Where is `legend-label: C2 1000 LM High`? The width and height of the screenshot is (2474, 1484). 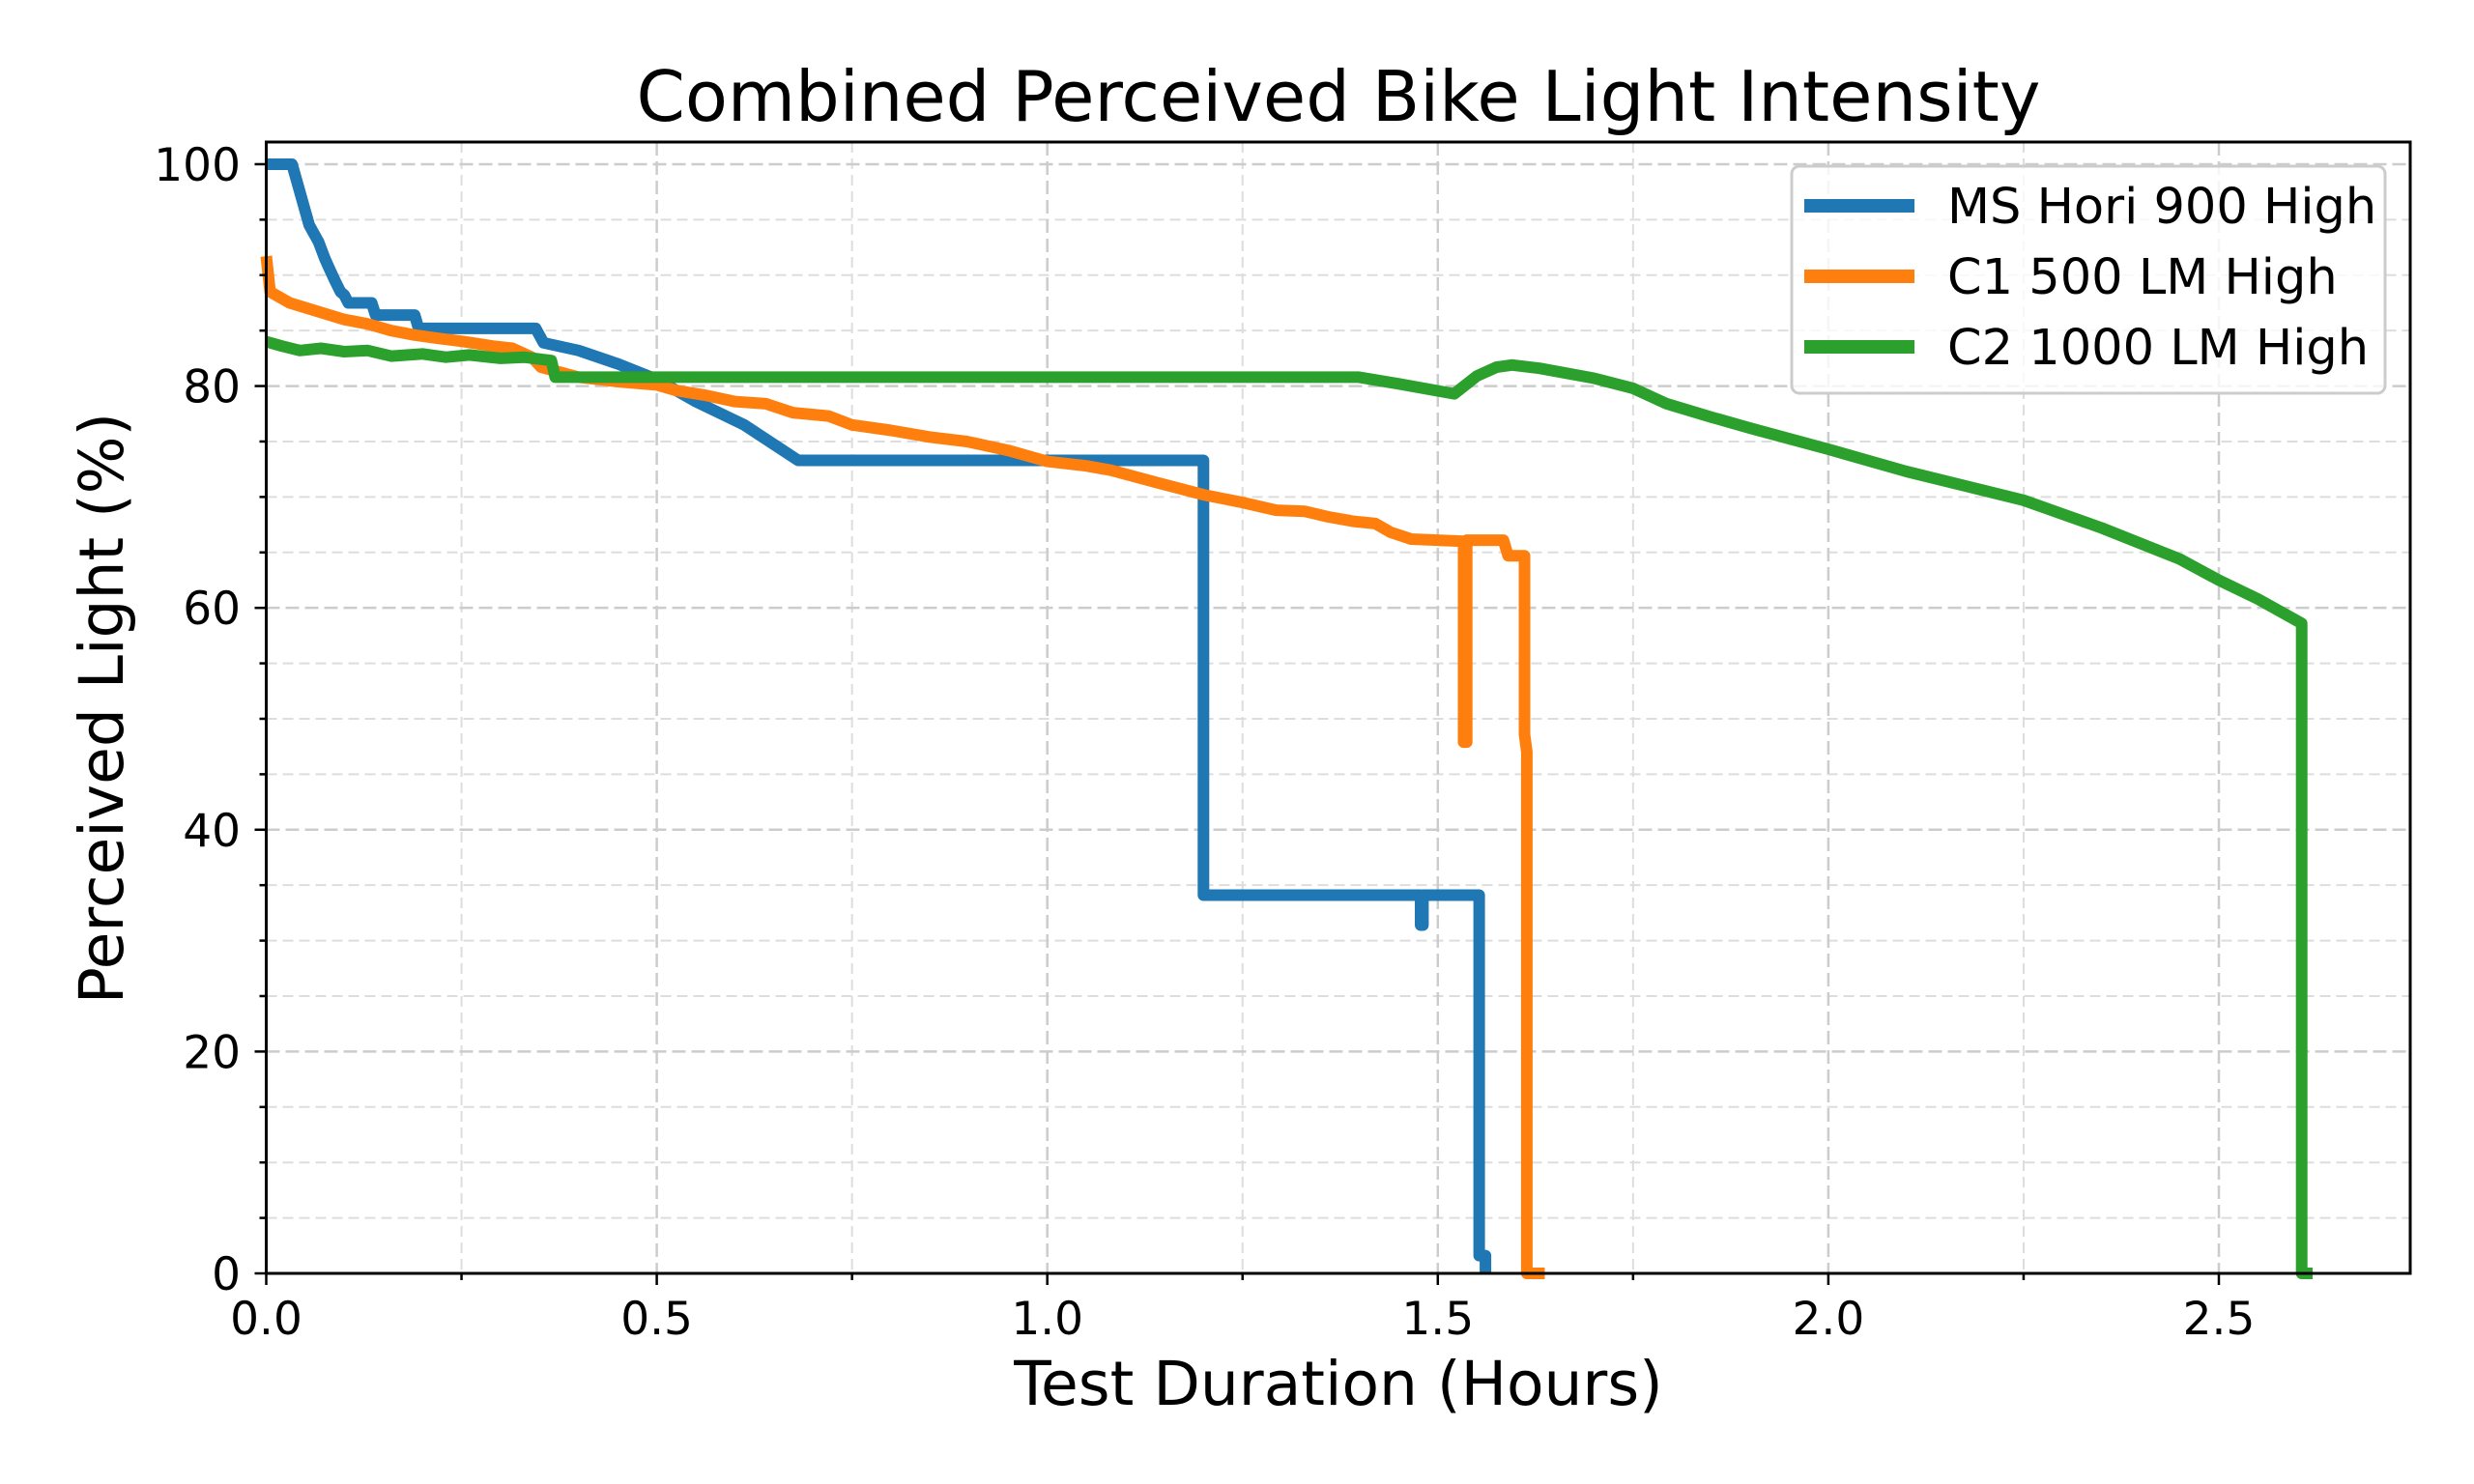 legend-label: C2 1000 LM High is located at coordinates (2158, 348).